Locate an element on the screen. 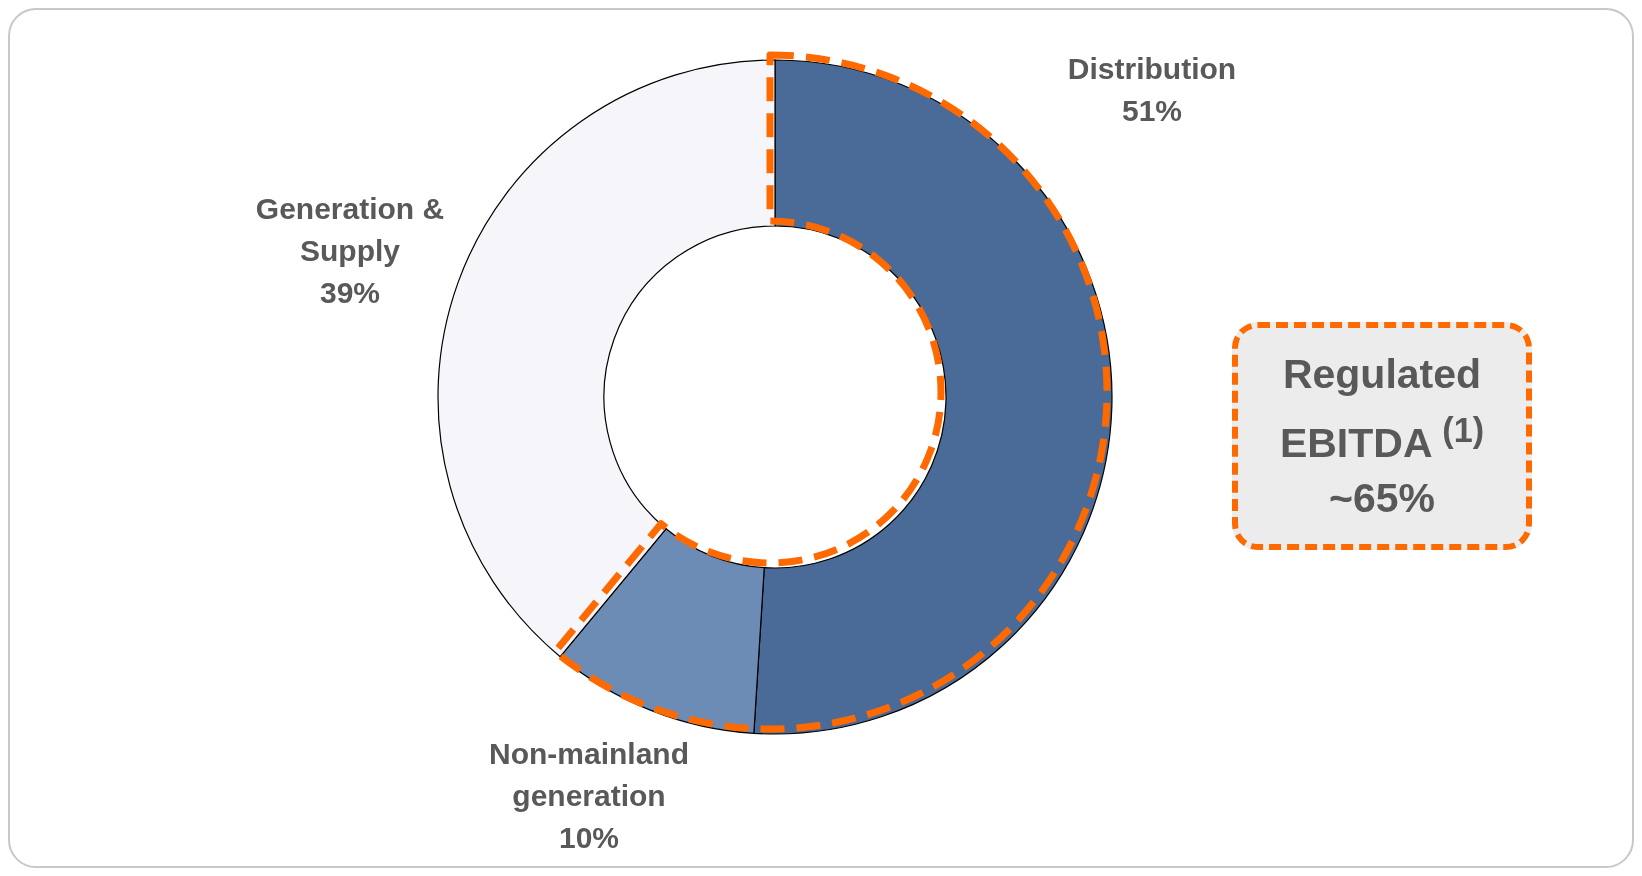 The image size is (1642, 876). text: Regulated EBITDA $^{(1)}$ ~65% is located at coordinates (1382, 436).